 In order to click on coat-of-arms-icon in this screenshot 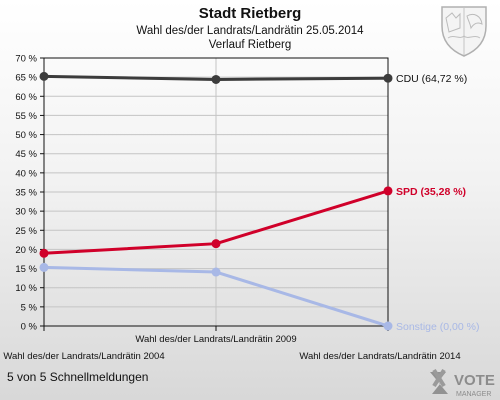, I will do `click(464, 31)`.